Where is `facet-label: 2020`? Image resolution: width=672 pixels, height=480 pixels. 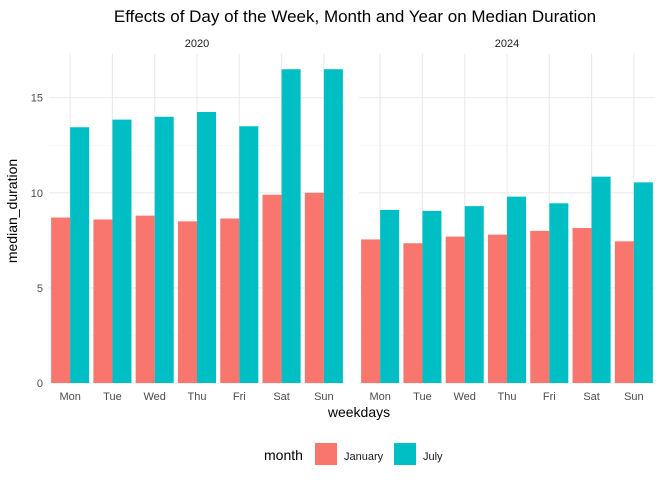 facet-label: 2020 is located at coordinates (197, 44).